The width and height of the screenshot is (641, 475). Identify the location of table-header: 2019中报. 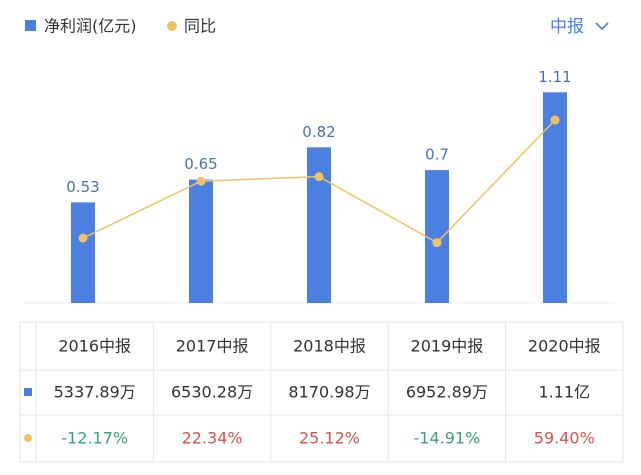
(447, 346).